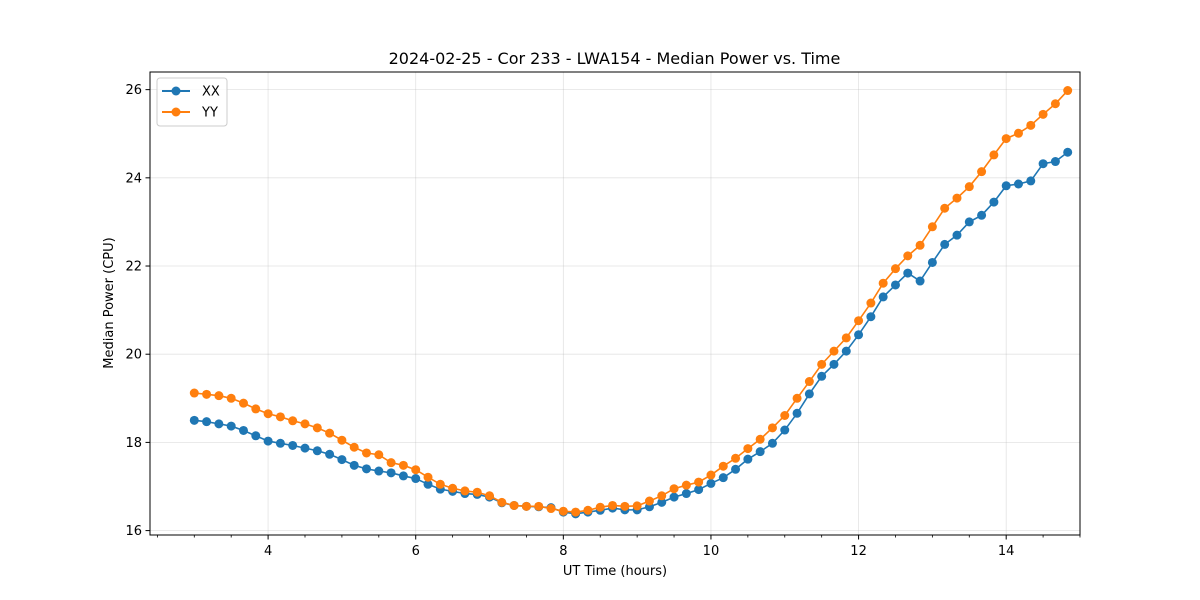  What do you see at coordinates (209, 113) in the screenshot?
I see `legend-label-yy: YY` at bounding box center [209, 113].